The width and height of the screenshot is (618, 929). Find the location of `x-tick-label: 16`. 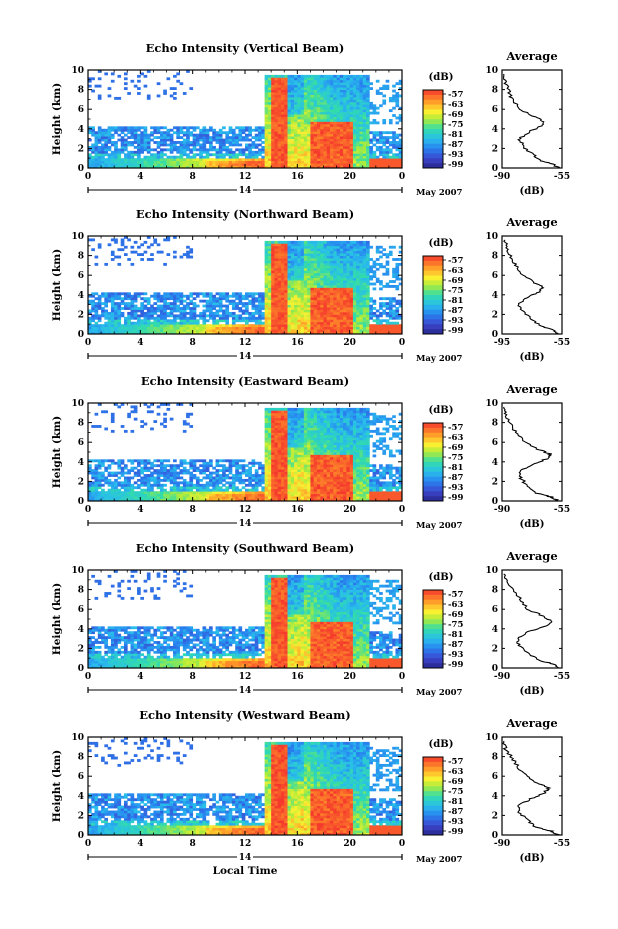

x-tick-label: 16 is located at coordinates (297, 177).